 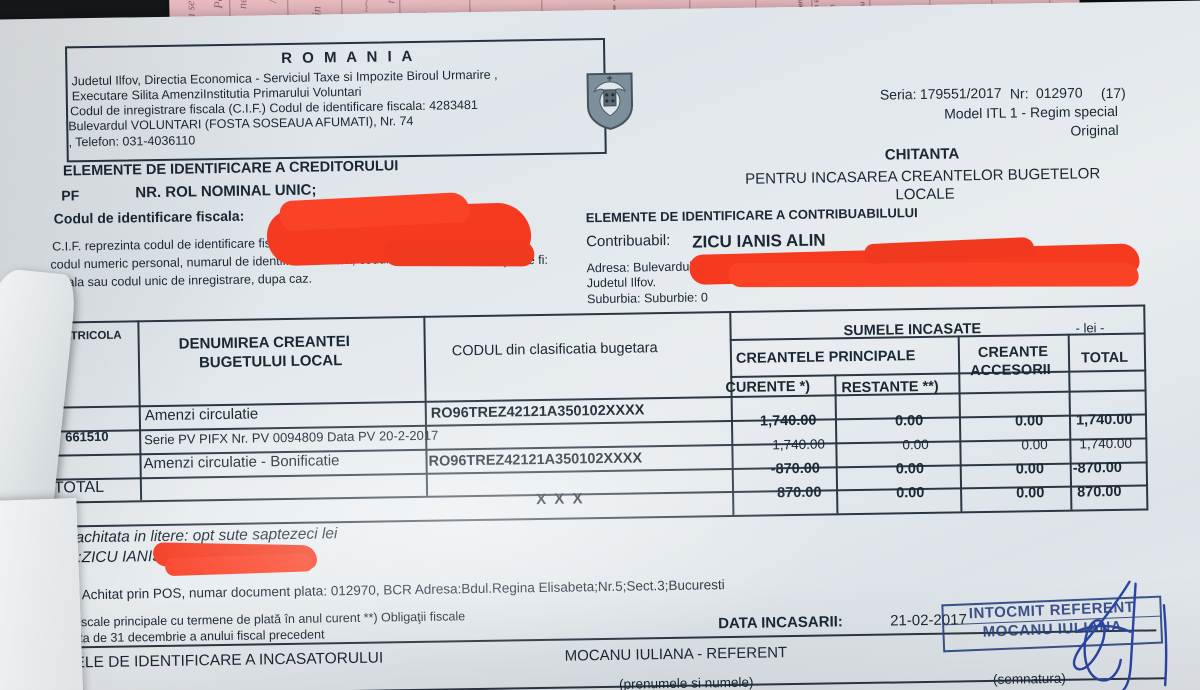 I want to click on table-line-hdr2, so click(x=938, y=373).